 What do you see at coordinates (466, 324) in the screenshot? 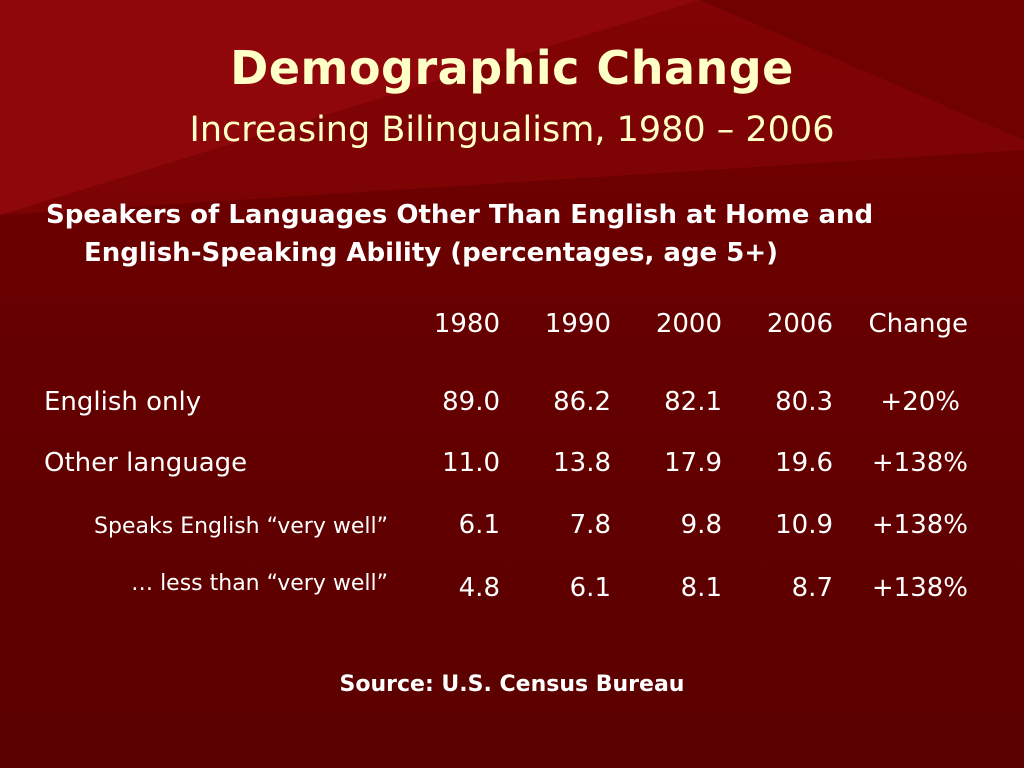
I see `column-header-1980: 1980` at bounding box center [466, 324].